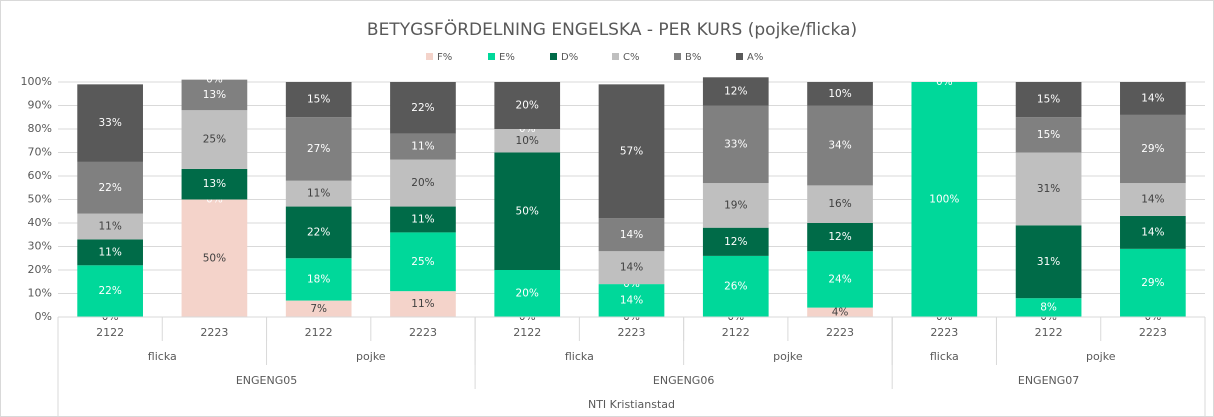 The height and width of the screenshot is (417, 1214). I want to click on value-label: 33%, so click(735, 144).